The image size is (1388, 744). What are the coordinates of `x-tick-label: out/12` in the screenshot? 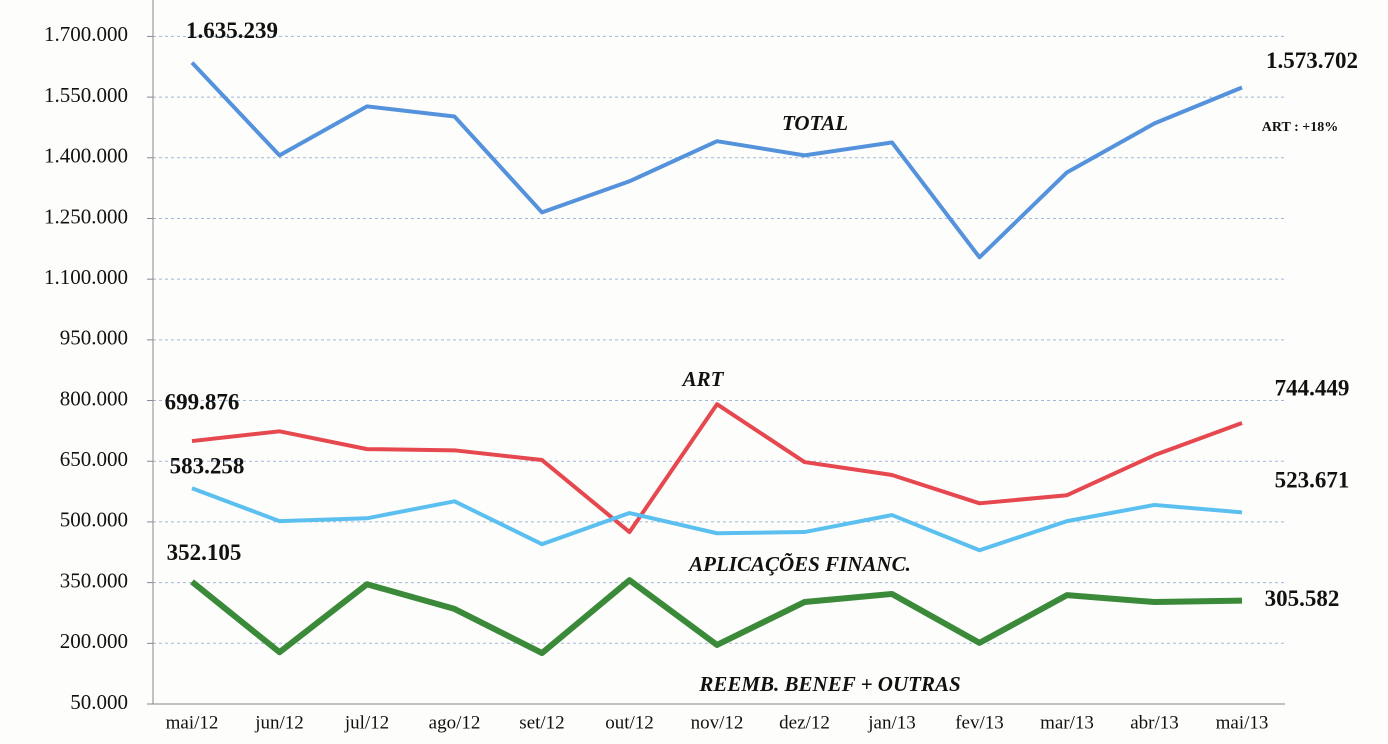 It's located at (629, 722).